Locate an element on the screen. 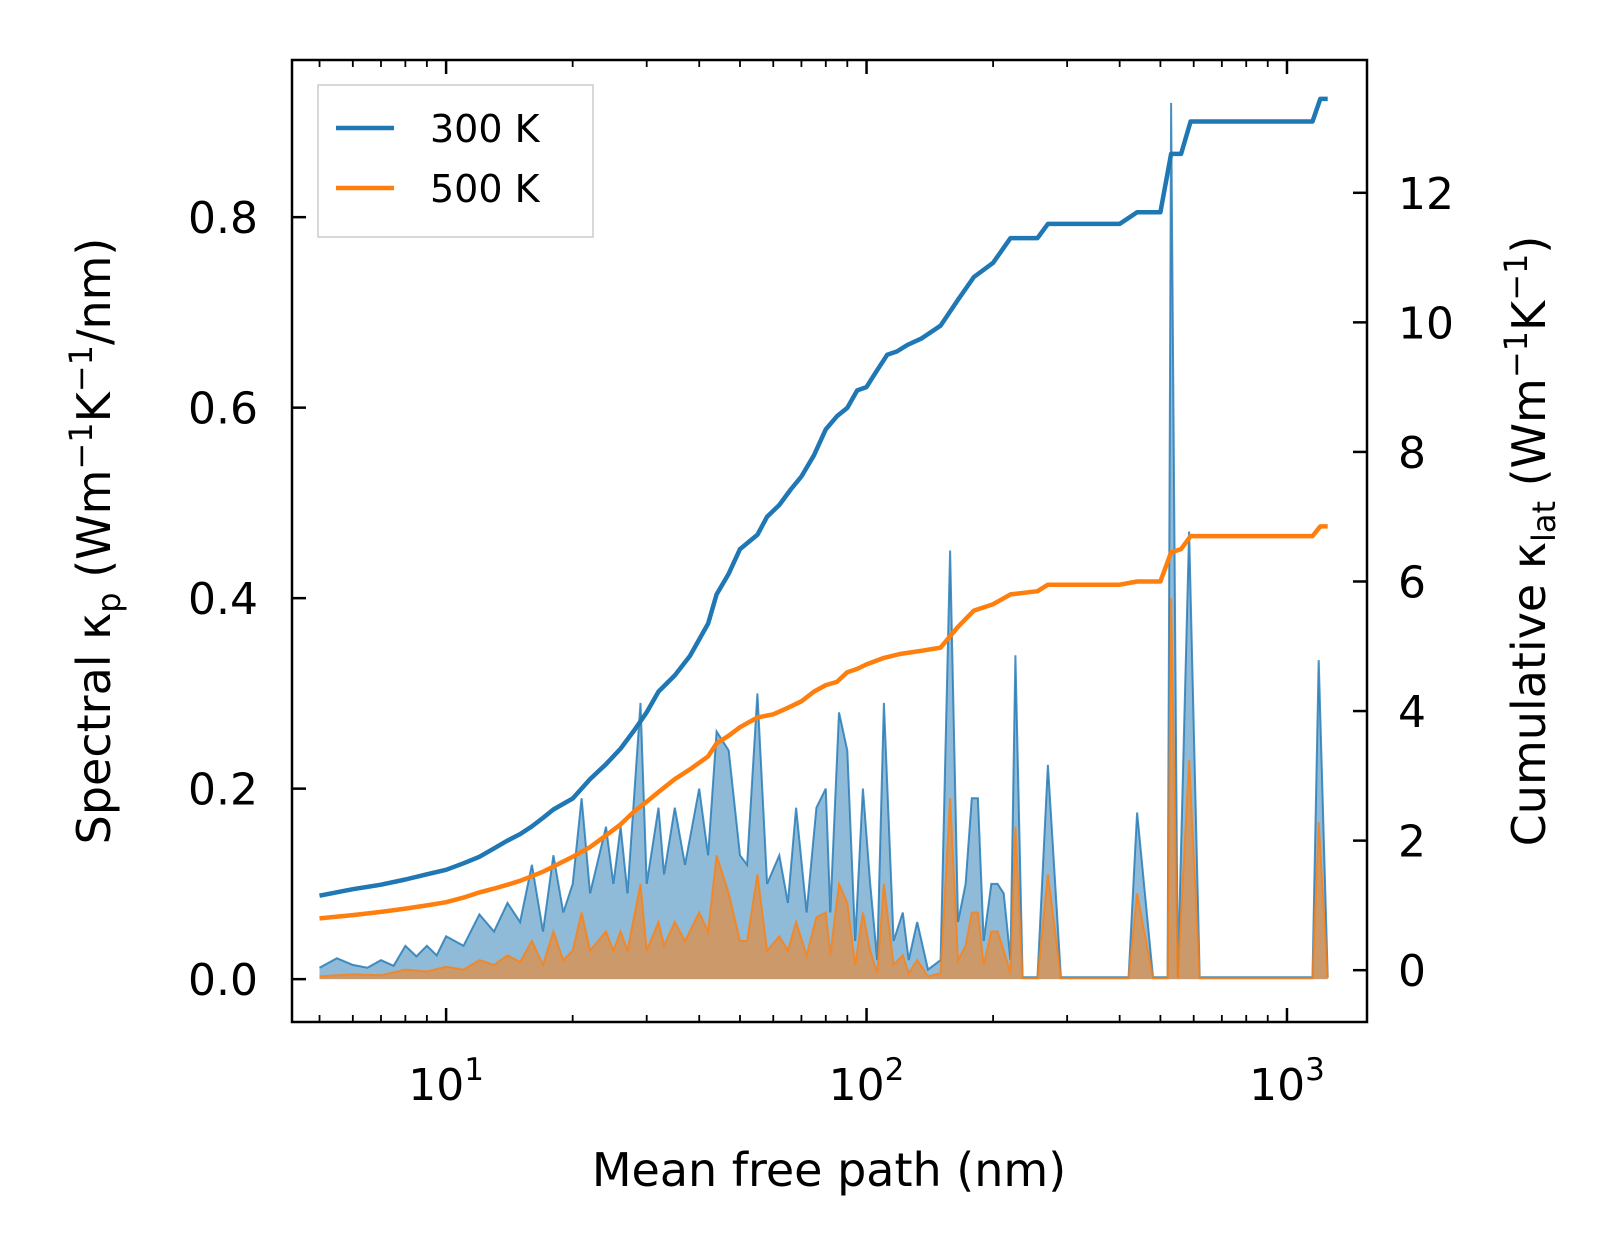 This screenshot has height=1254, width=1623. left-y-title-sub: p is located at coordinates (109, 602).